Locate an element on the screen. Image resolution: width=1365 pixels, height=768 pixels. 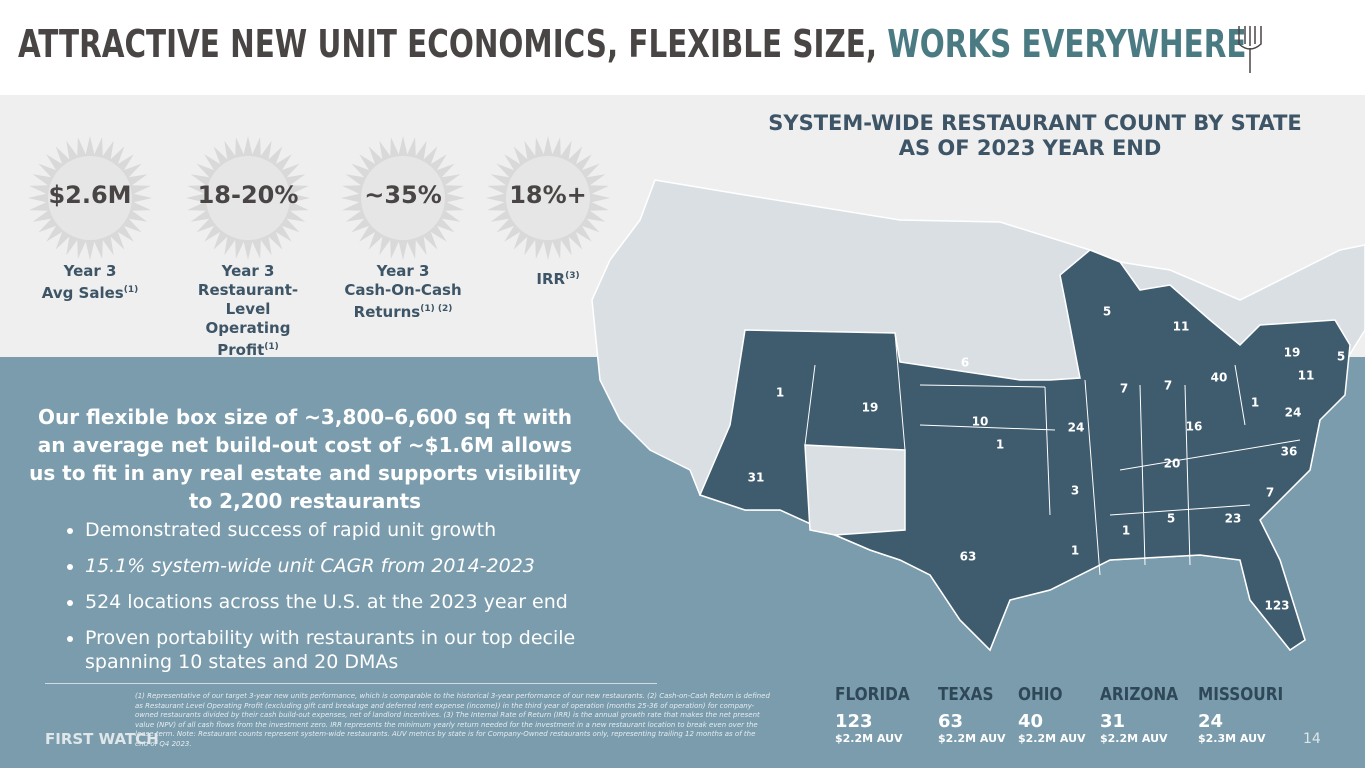
metric-label-line: Returns is located at coordinates (387, 312).